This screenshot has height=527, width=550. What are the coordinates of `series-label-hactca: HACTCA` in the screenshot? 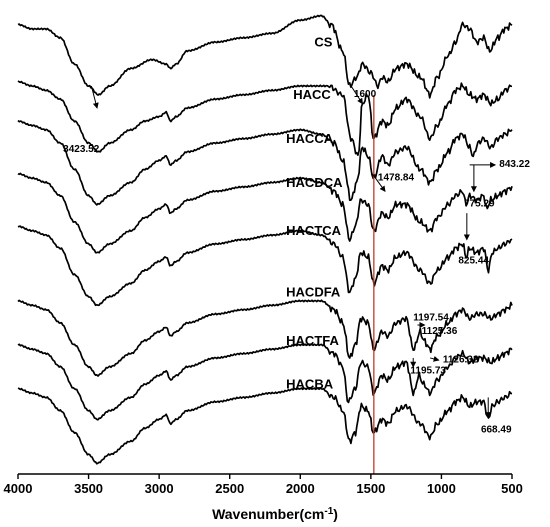 It's located at (313, 230).